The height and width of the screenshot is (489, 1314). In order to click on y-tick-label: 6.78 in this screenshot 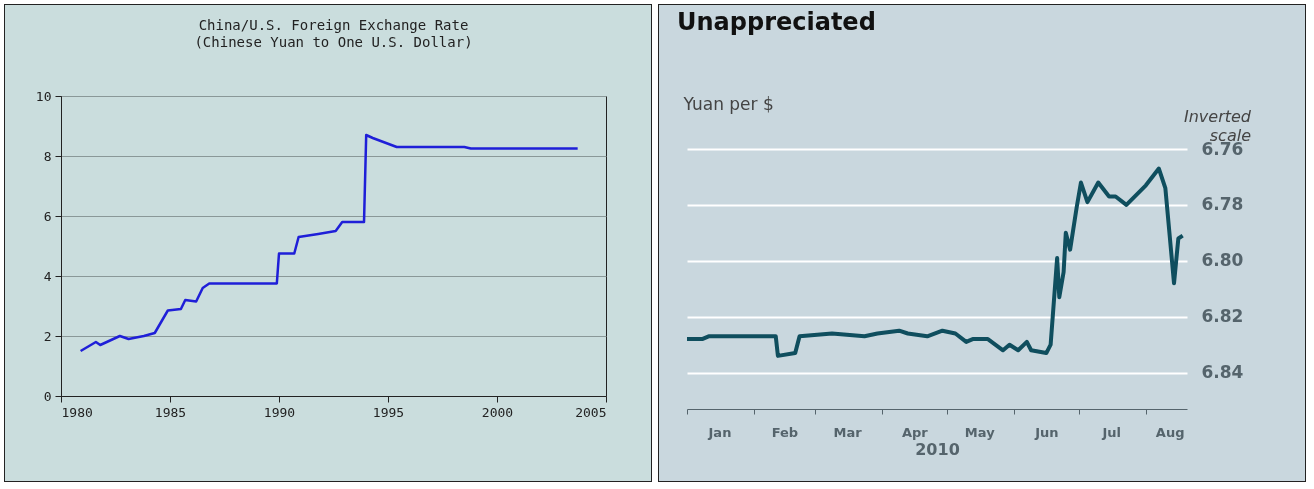, I will do `click(1222, 204)`.